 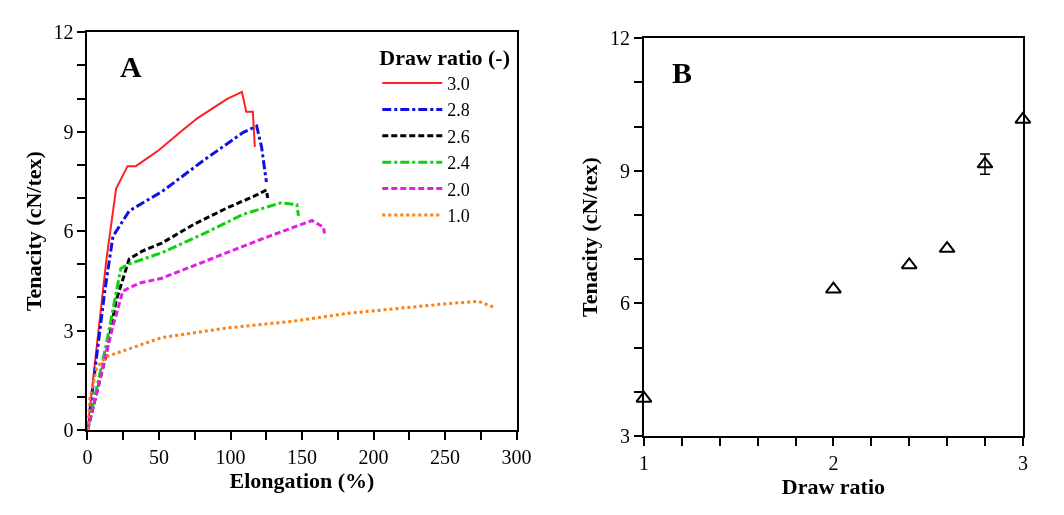 What do you see at coordinates (458, 189) in the screenshot?
I see `legend-label: 2.0` at bounding box center [458, 189].